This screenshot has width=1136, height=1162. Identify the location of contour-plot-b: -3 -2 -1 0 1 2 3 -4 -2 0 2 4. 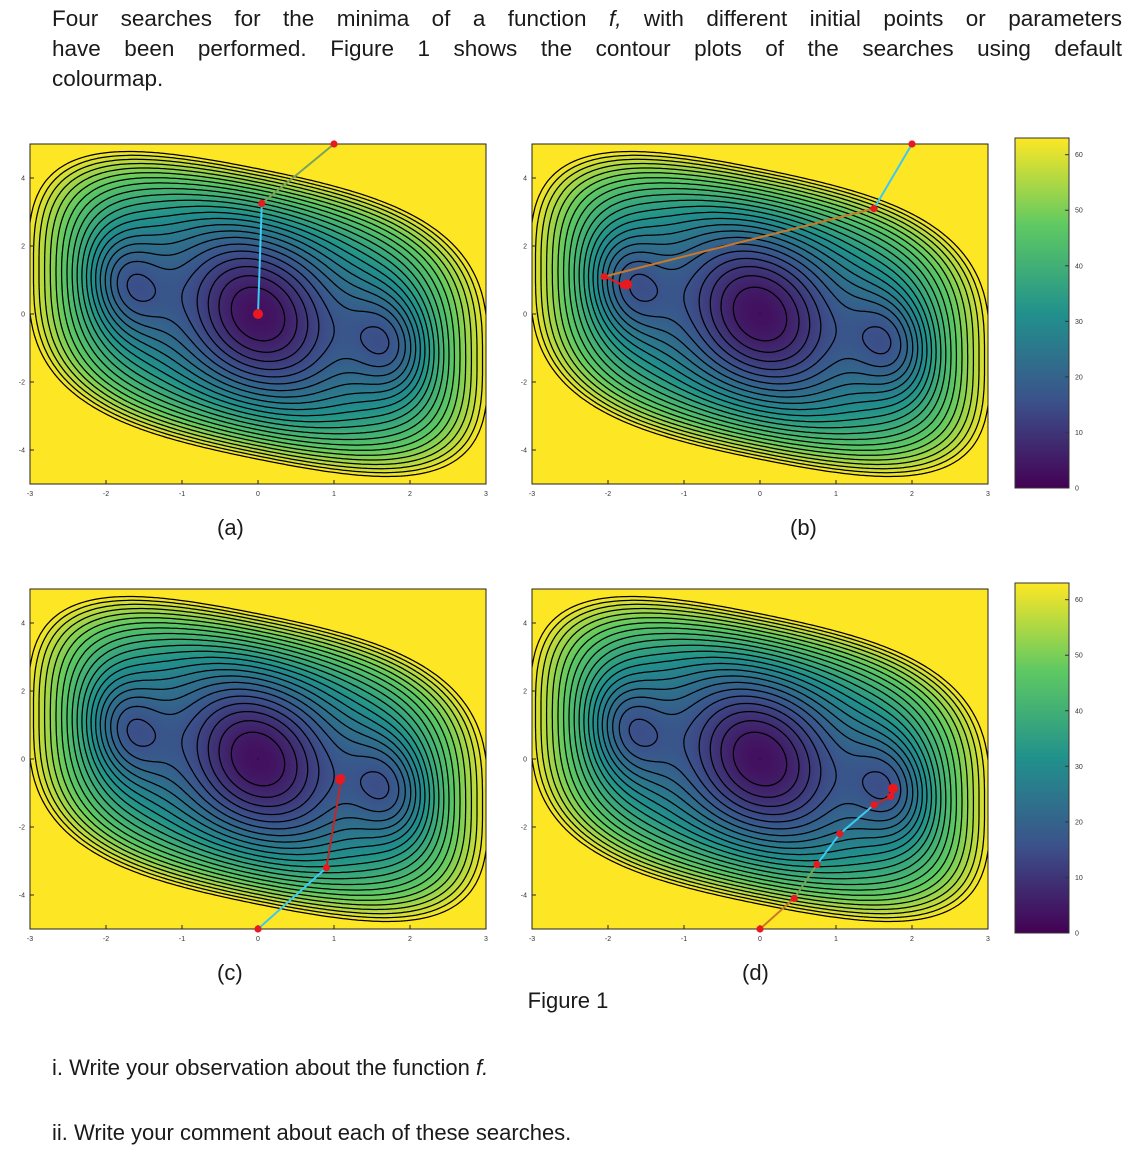
(755, 319).